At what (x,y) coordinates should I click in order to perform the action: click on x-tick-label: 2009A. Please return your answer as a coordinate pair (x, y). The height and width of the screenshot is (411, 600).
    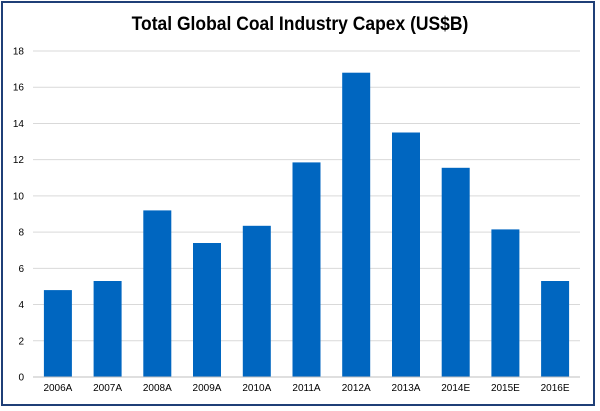
    Looking at the image, I should click on (207, 388).